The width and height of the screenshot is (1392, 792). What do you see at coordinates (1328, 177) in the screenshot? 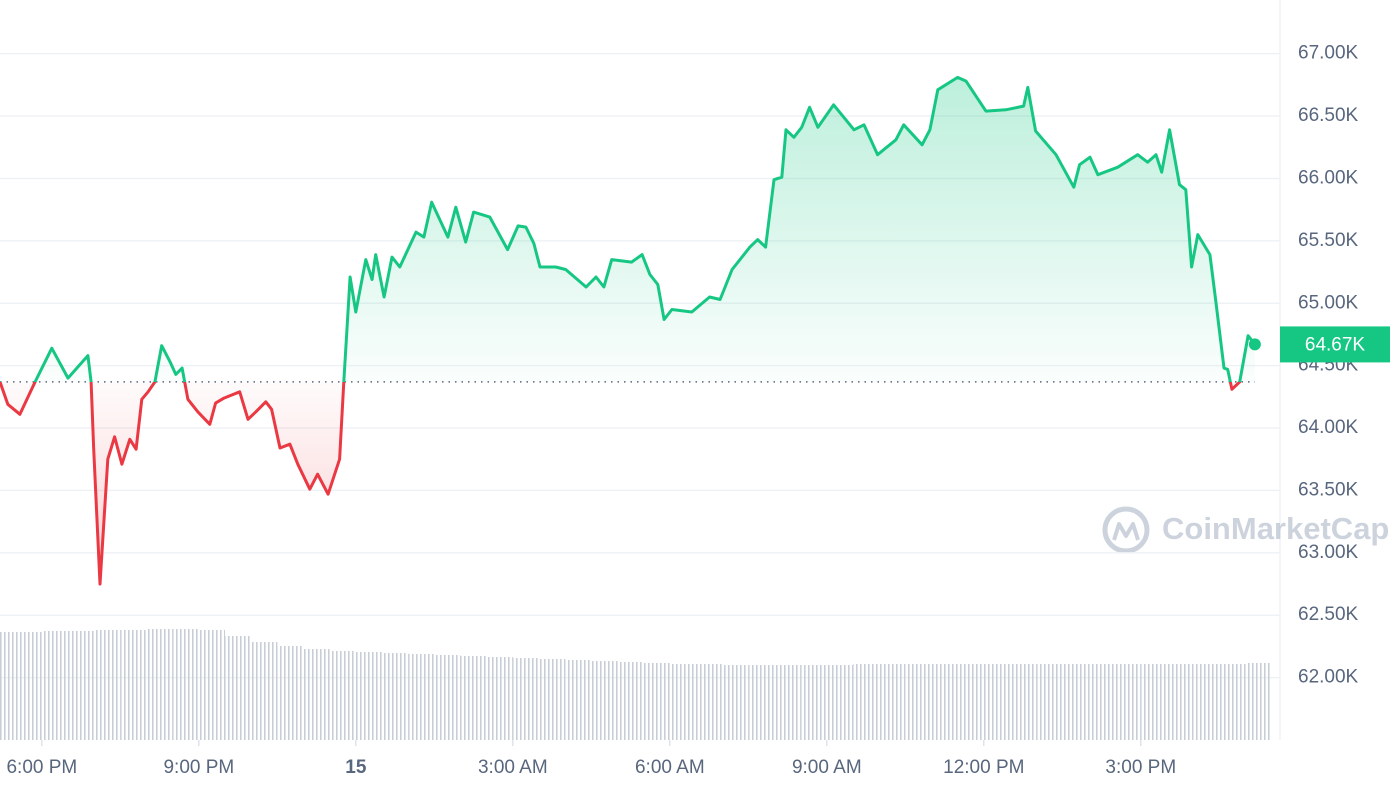
I see `y-tick-label: 66.00K` at bounding box center [1328, 177].